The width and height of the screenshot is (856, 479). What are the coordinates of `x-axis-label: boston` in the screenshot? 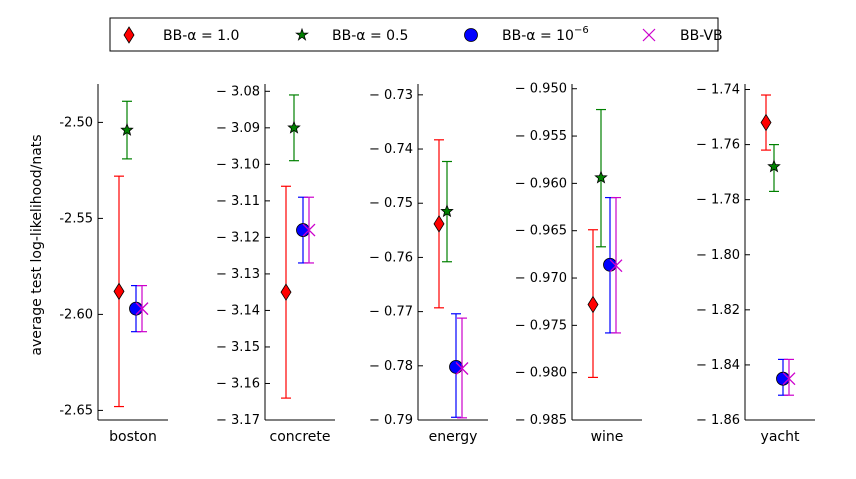 It's located at (133, 437).